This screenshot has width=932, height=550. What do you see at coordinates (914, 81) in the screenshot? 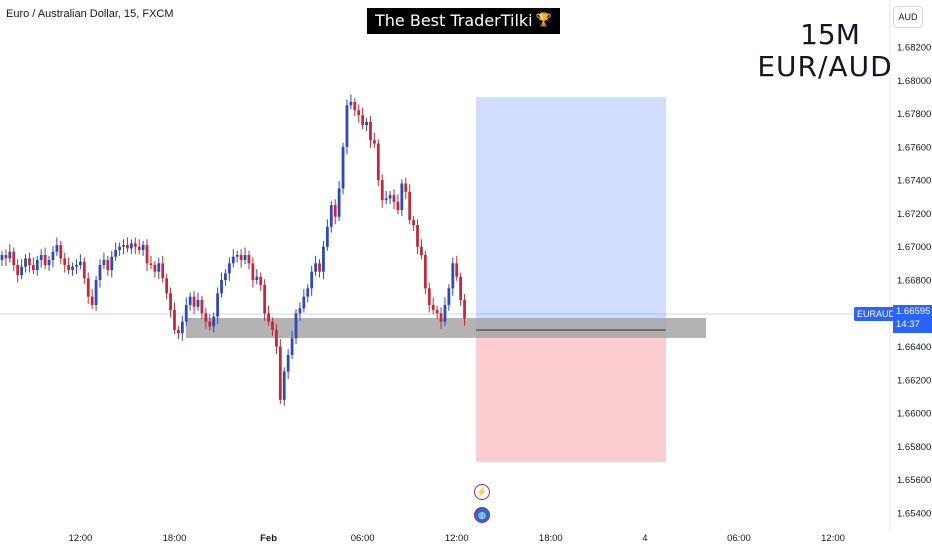
I see `price-tick-label: 1.68000` at bounding box center [914, 81].